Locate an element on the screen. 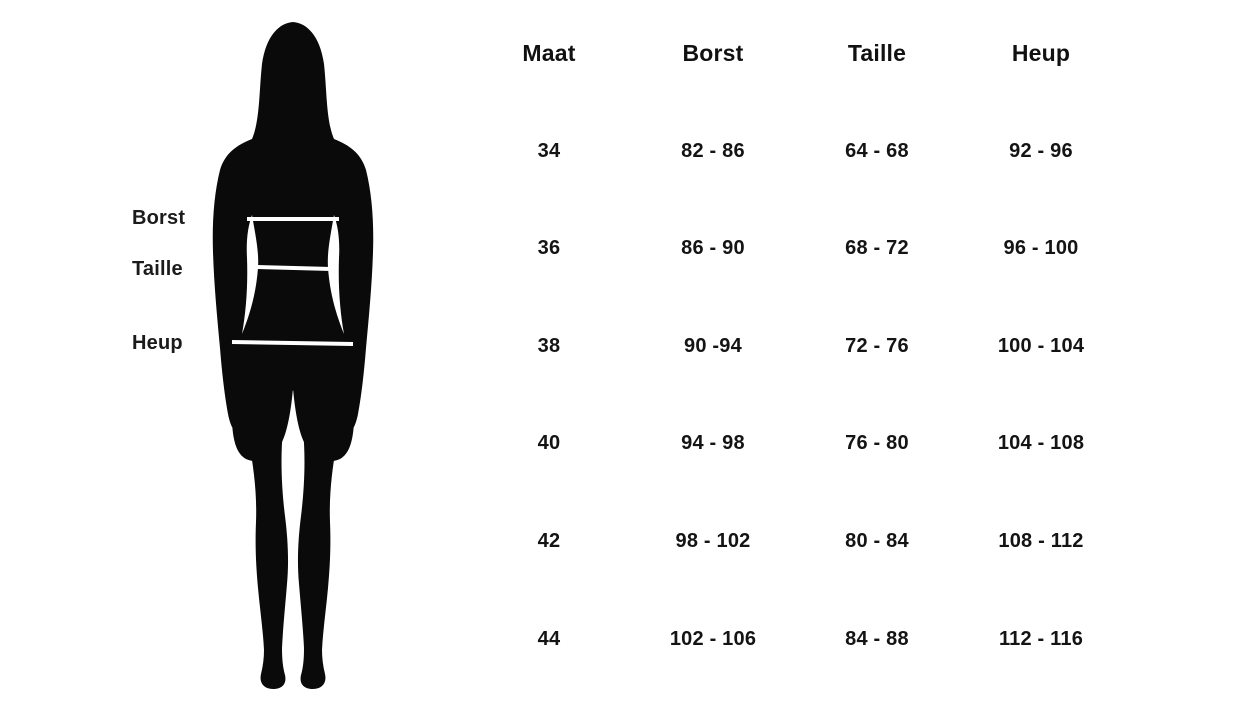  cell-maat: 40 is located at coordinates (549, 443).